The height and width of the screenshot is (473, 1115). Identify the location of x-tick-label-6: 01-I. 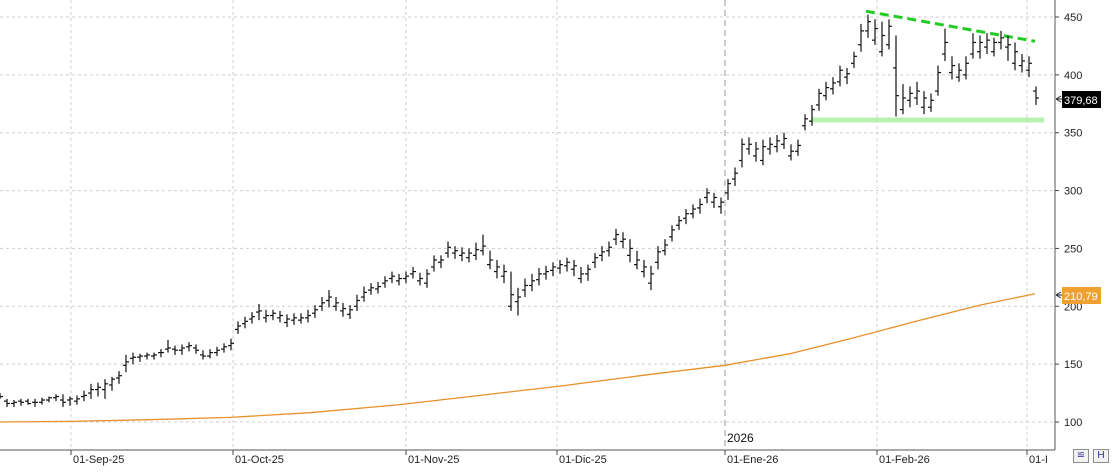
(1038, 460).